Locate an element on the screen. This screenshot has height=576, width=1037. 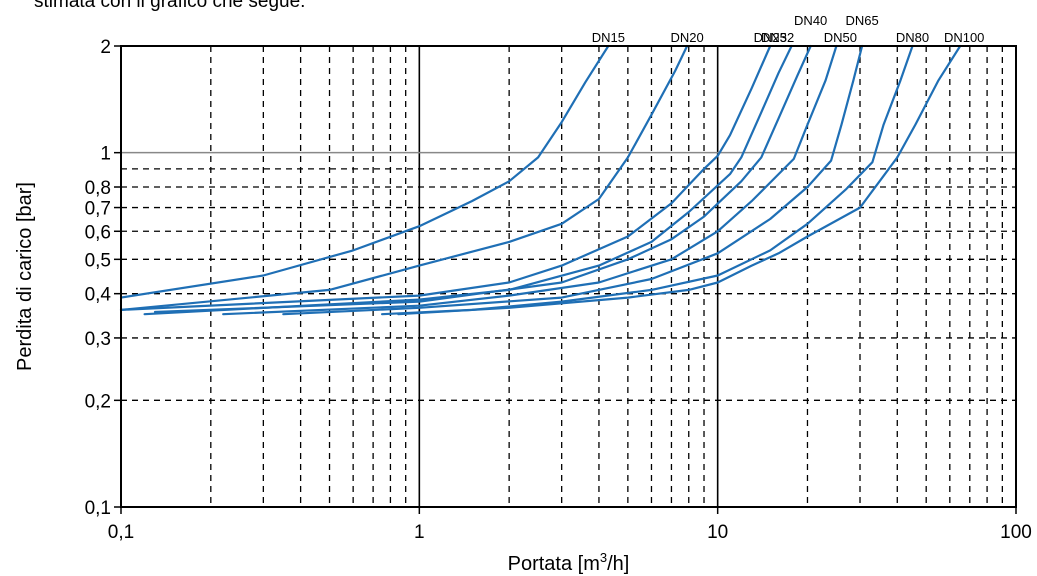
x-axis-title-main: Portata [m is located at coordinates (554, 564).